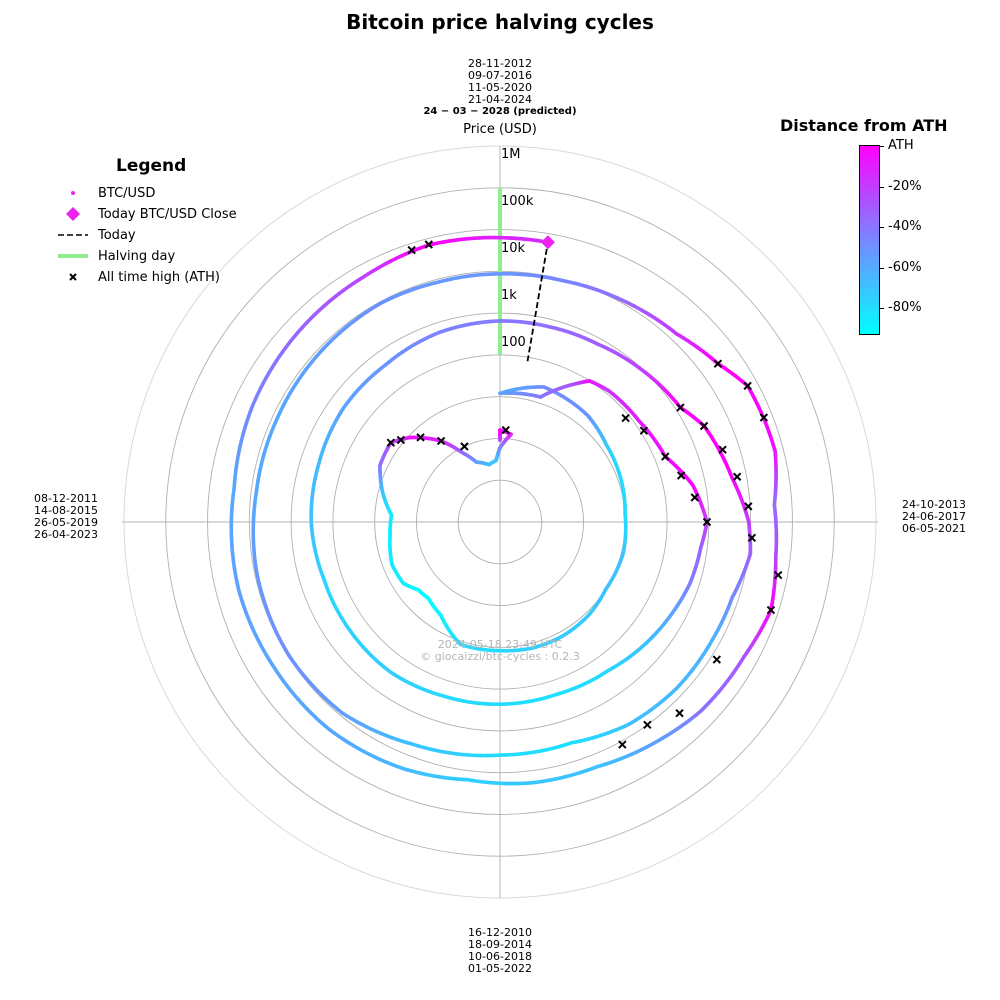 This screenshot has width=1000, height=1000. I want to click on x-marker-icon, so click(73, 277).